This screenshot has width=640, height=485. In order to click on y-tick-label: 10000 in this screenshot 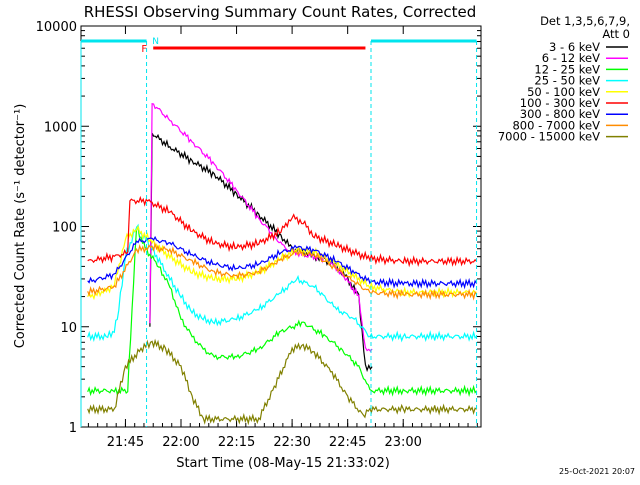, I will do `click(56, 27)`.